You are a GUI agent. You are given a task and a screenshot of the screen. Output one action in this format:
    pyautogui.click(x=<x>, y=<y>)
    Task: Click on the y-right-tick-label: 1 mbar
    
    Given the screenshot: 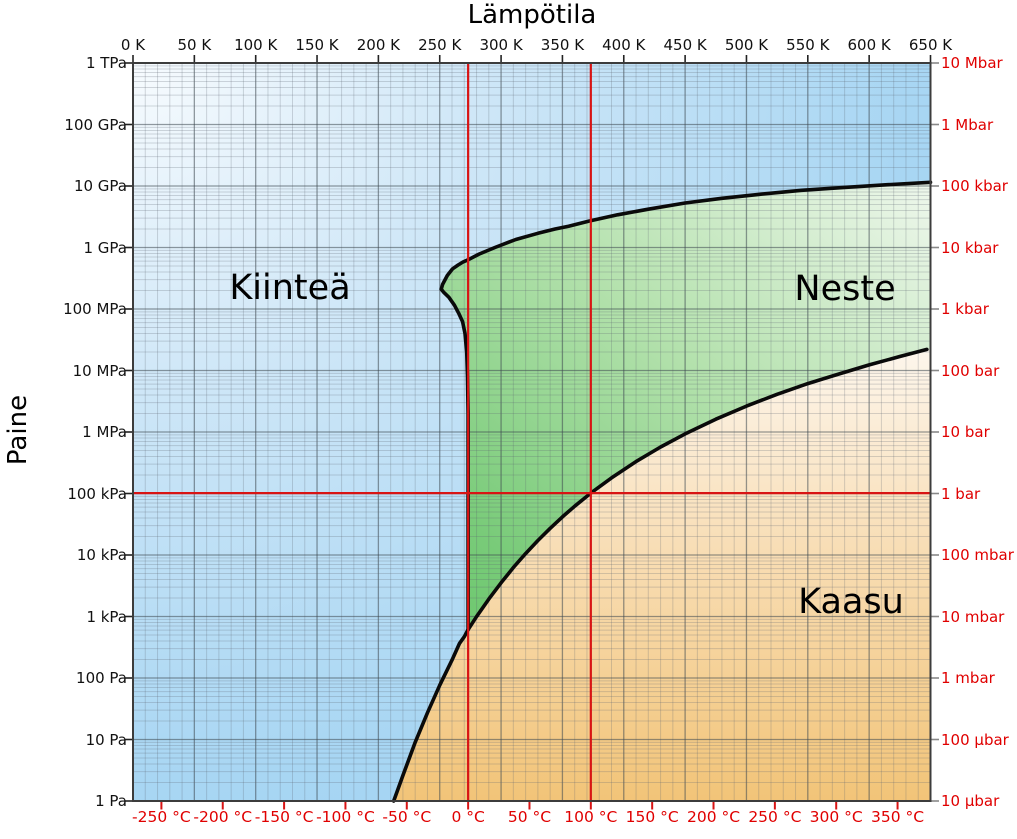 What is the action you would take?
    pyautogui.click(x=968, y=678)
    